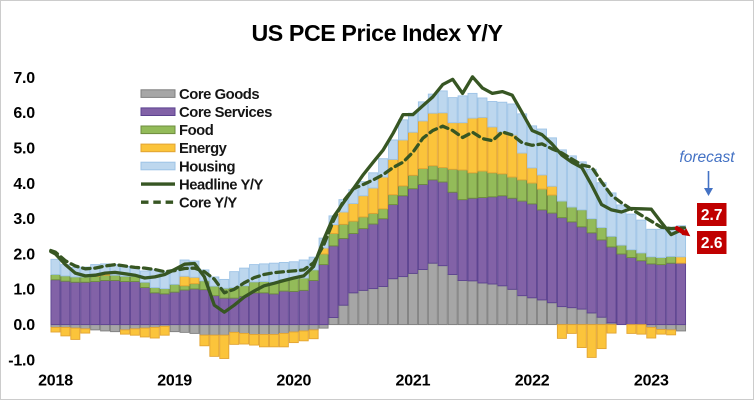  Describe the element at coordinates (207, 167) in the screenshot. I see `svg-text: Housing` at that location.